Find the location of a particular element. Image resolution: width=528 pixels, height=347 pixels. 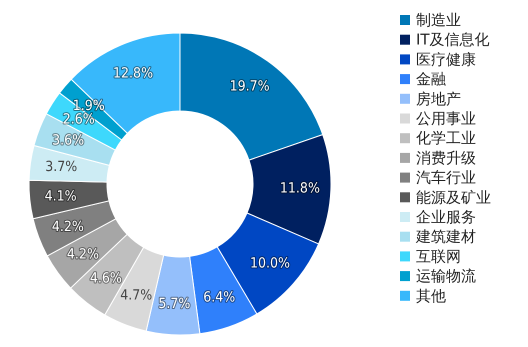

data-label: 11.8% is located at coordinates (300, 188).